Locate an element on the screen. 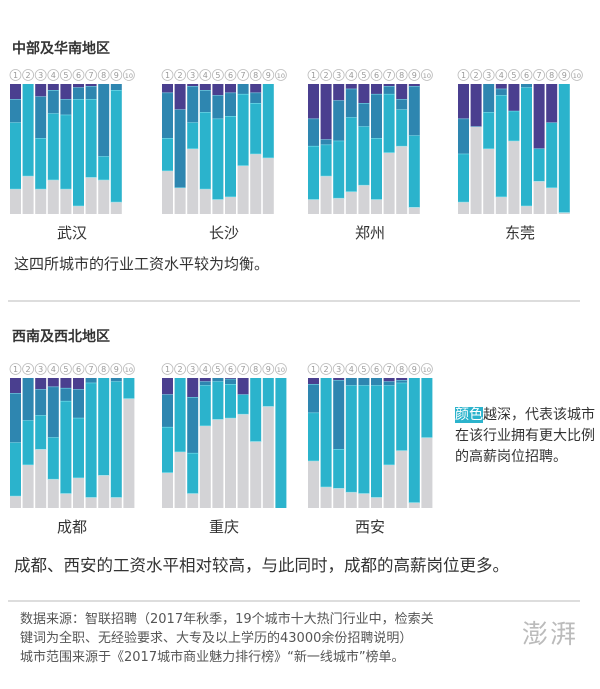 The image size is (600, 689). section-caption-southwest-northwest: 成都、西安的工资水平相对较高，与此同时，成都的高薪岗位更多。 is located at coordinates (261, 565).